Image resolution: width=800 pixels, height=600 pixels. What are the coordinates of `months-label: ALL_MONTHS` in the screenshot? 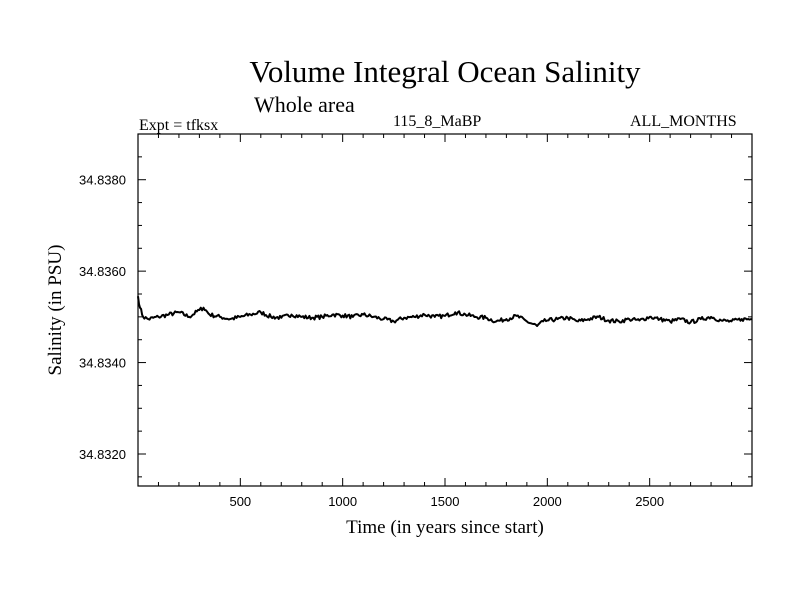 It's located at (683, 121).